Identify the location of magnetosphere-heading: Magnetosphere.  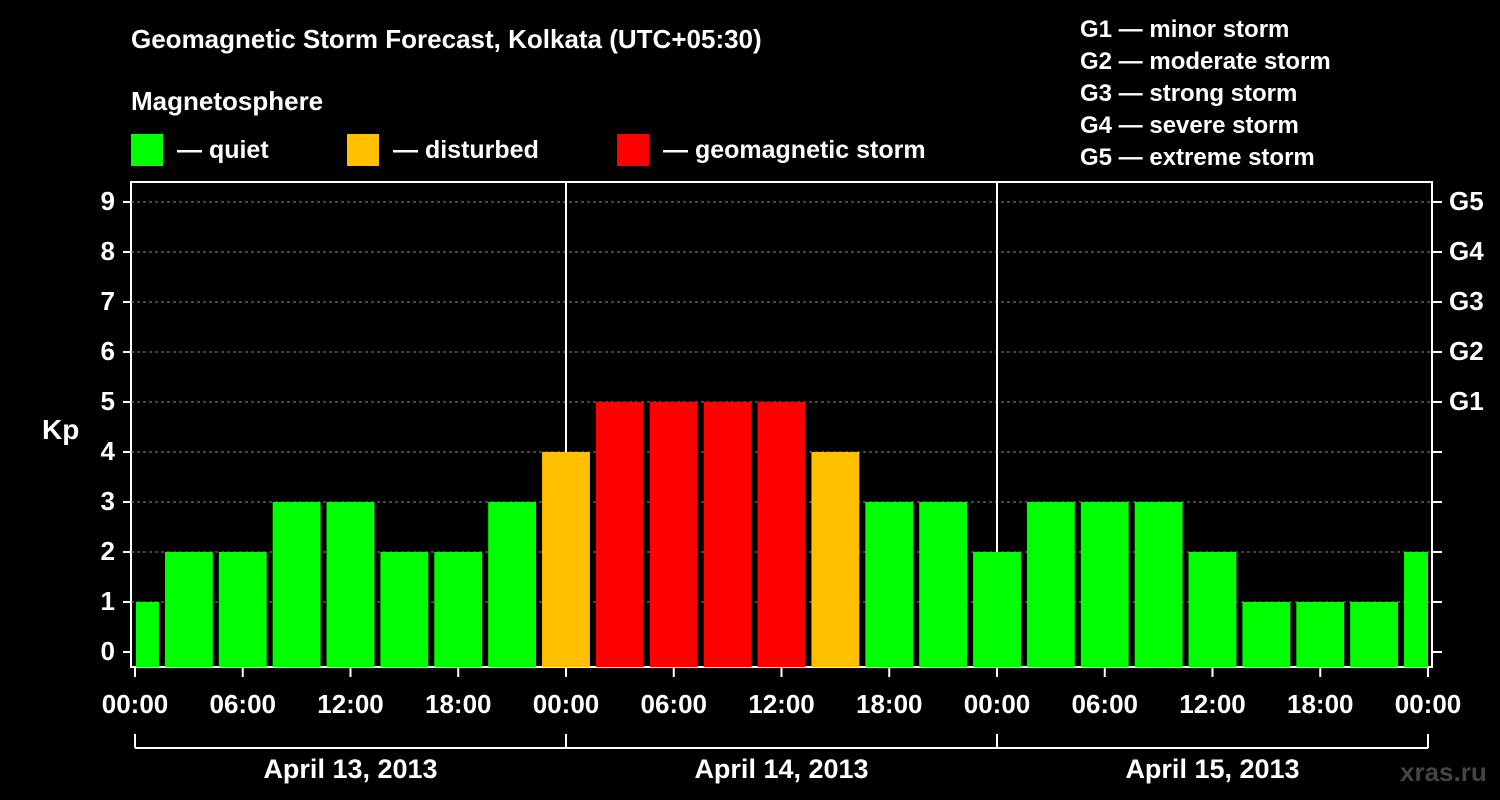
(227, 101).